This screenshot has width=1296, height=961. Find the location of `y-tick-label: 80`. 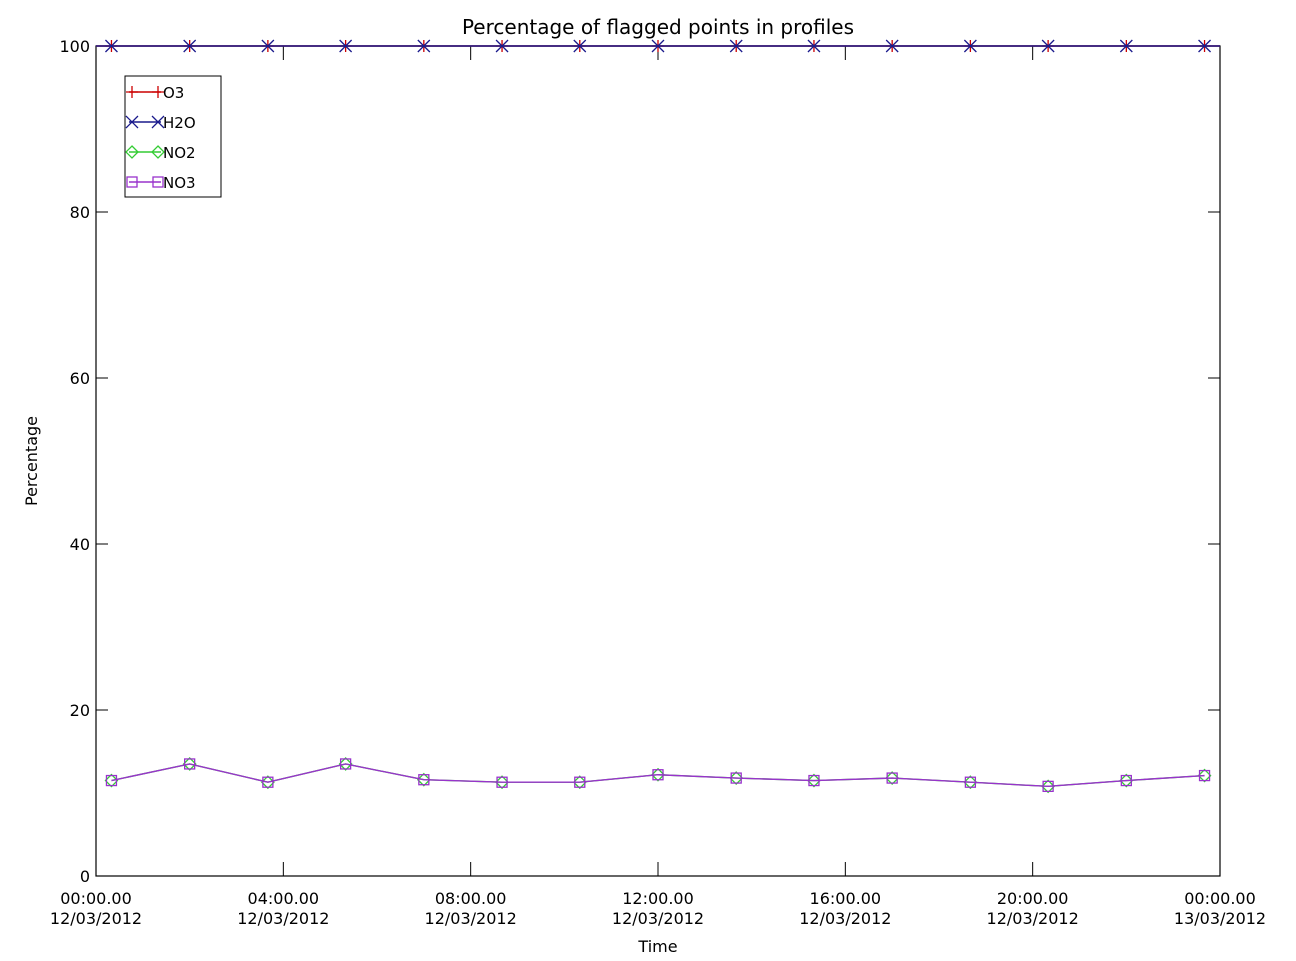

y-tick-label: 80 is located at coordinates (80, 212).